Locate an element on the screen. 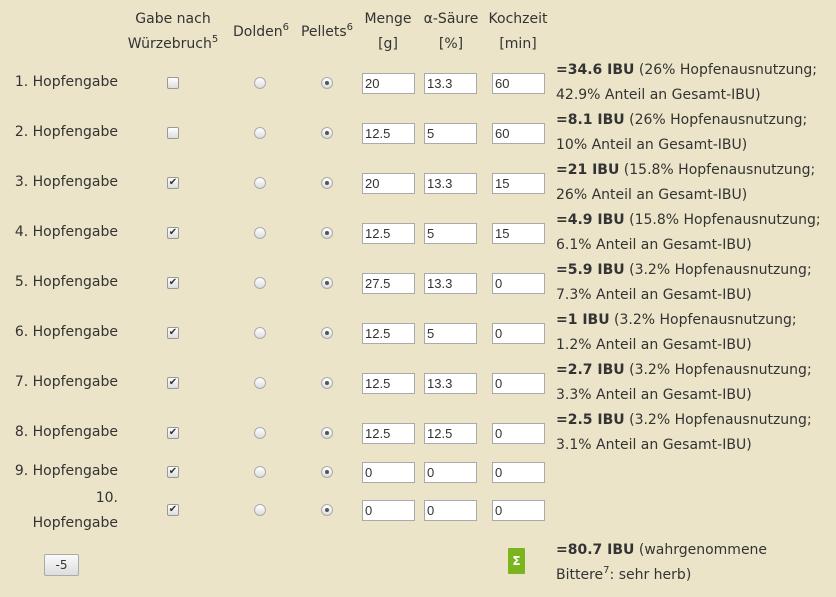 The height and width of the screenshot is (597, 836). row-label: 4. Hopfengabe is located at coordinates (66, 232).